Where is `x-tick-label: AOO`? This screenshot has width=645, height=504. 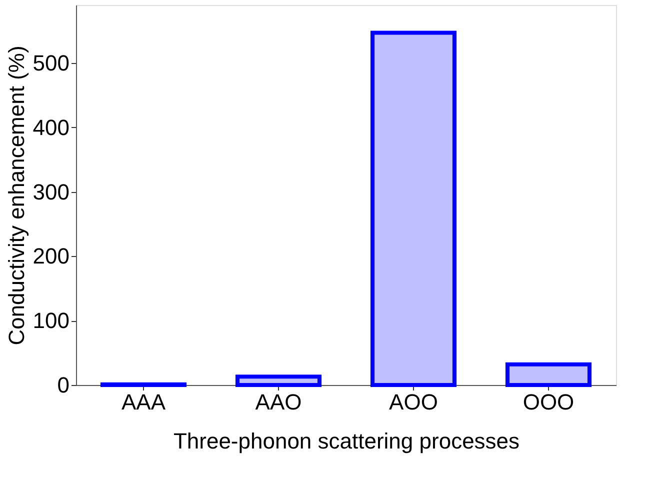 x-tick-label: AOO is located at coordinates (413, 402).